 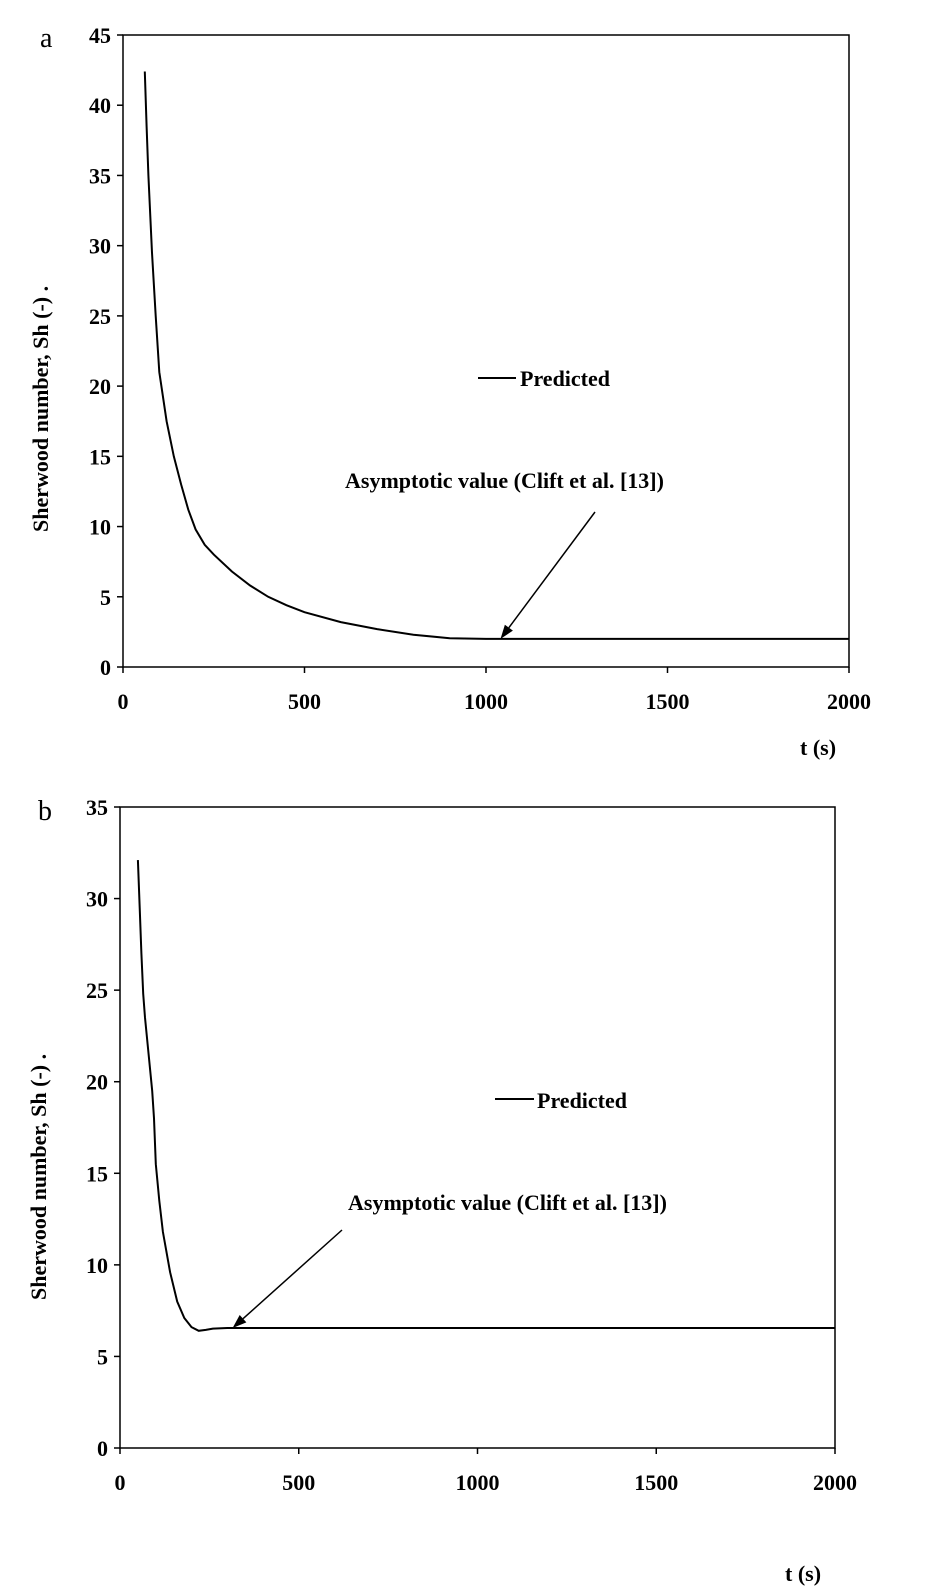 I want to click on panel-letter-b: b, so click(x=45, y=811).